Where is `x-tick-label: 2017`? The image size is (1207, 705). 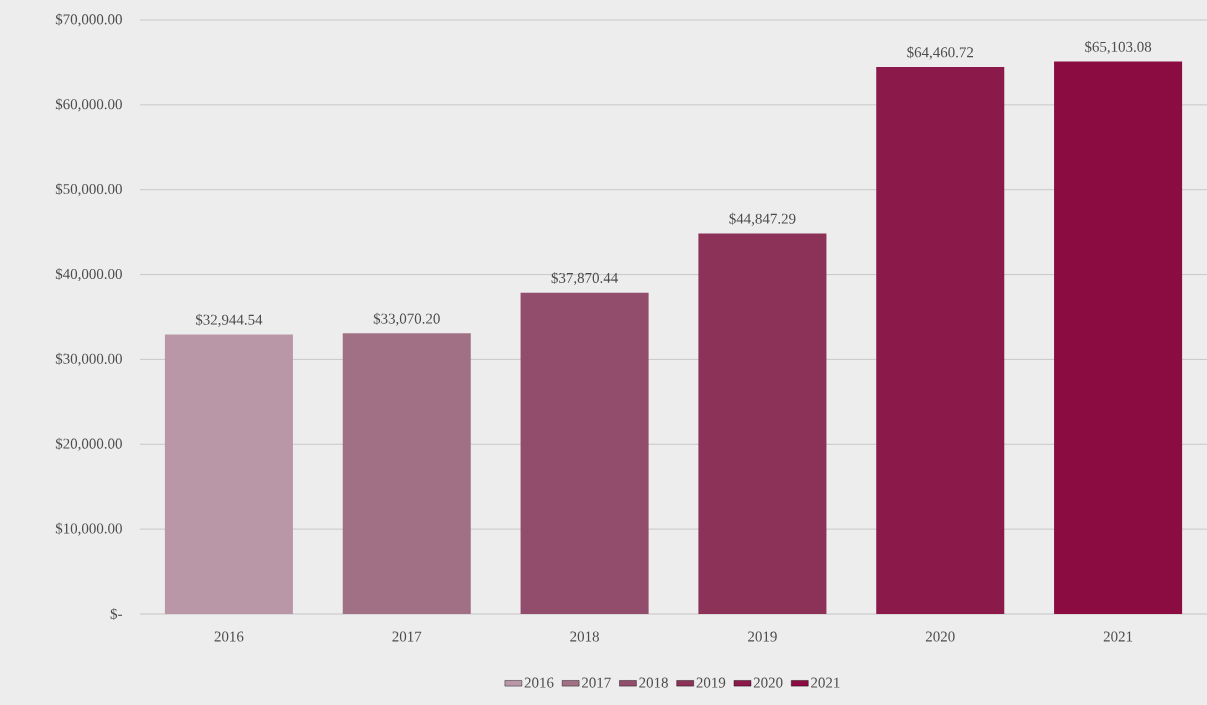
x-tick-label: 2017 is located at coordinates (407, 636).